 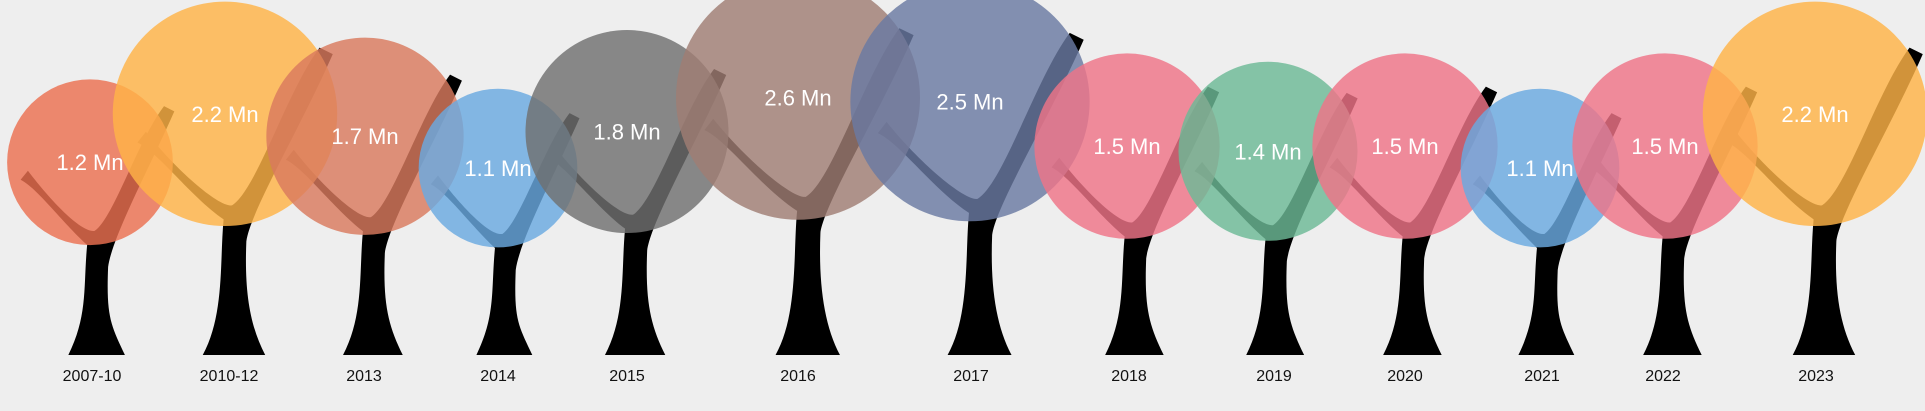 What do you see at coordinates (971, 376) in the screenshot?
I see `year-label: 2017` at bounding box center [971, 376].